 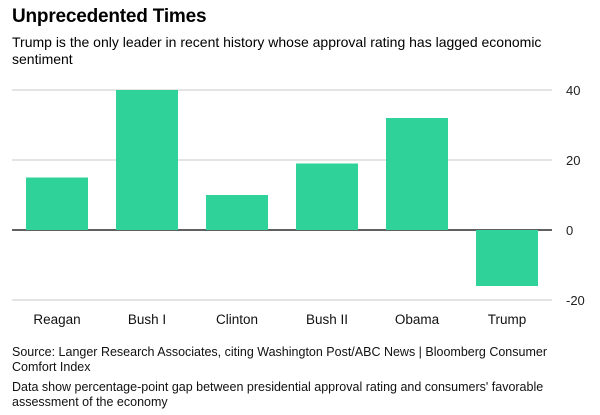 What do you see at coordinates (109, 16) in the screenshot?
I see `chart-title: Unprecedented Times` at bounding box center [109, 16].